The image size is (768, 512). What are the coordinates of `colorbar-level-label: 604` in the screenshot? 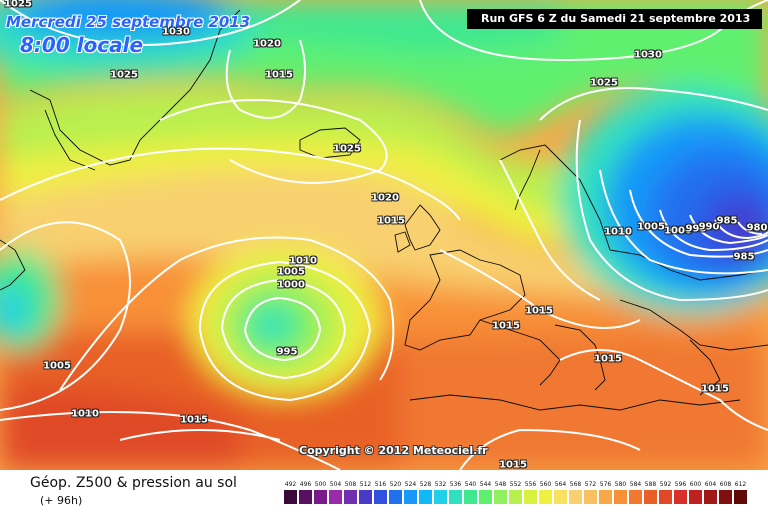 It's located at (710, 484).